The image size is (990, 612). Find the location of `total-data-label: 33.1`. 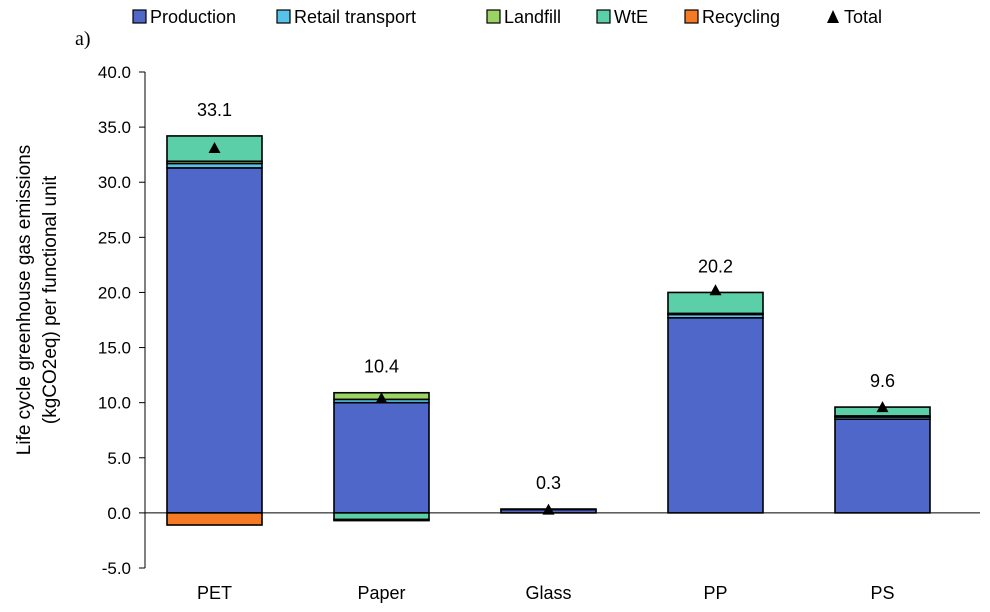

total-data-label: 33.1 is located at coordinates (214, 110).